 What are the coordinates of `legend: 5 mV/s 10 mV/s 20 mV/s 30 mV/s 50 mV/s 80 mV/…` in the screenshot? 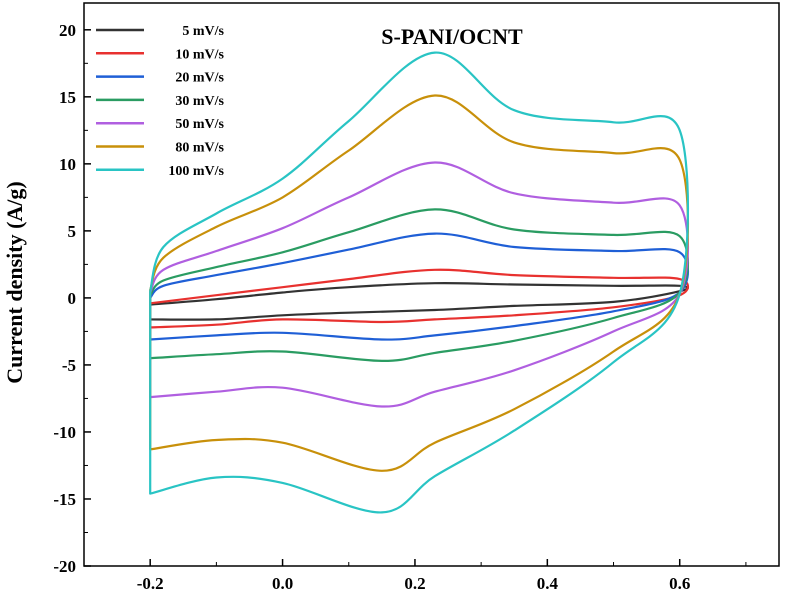 It's located at (160, 101).